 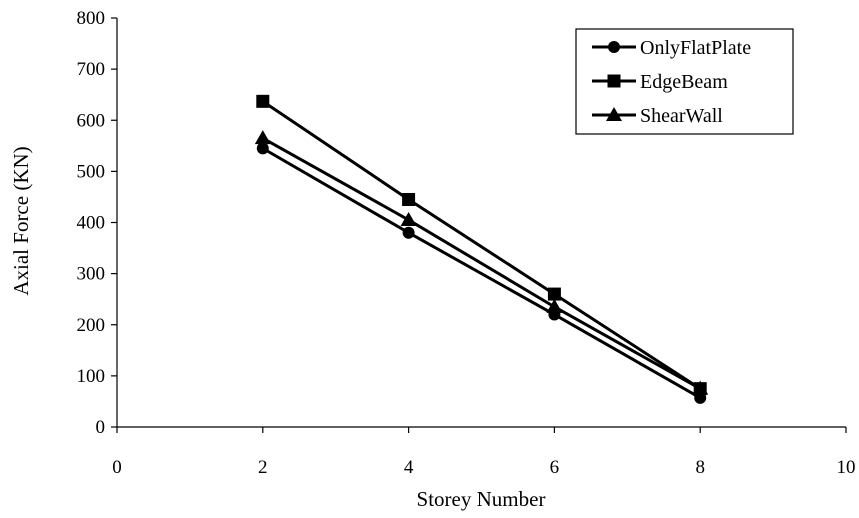 What do you see at coordinates (555, 467) in the screenshot?
I see `x-tick-label: 6` at bounding box center [555, 467].